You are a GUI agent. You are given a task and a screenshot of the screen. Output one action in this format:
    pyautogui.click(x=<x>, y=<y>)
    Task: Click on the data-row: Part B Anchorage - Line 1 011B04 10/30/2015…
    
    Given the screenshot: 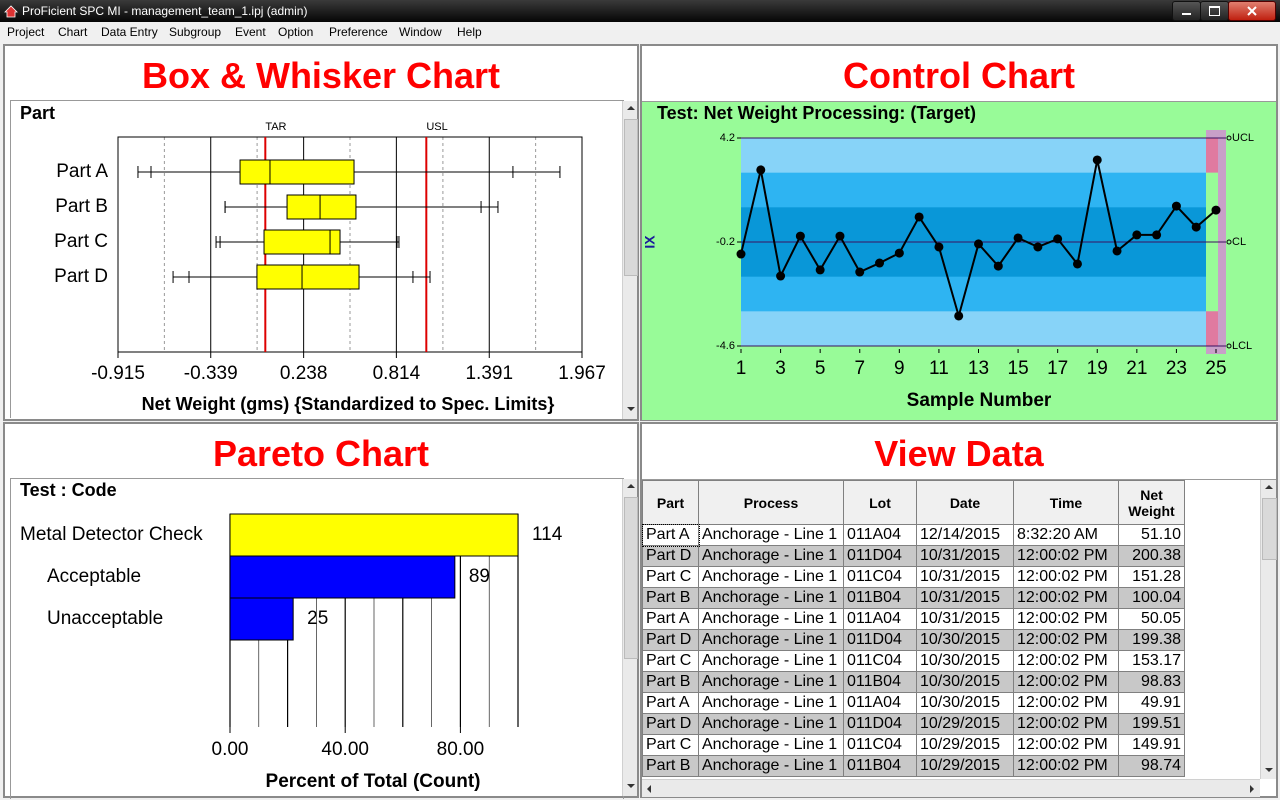 What is the action you would take?
    pyautogui.click(x=913, y=682)
    